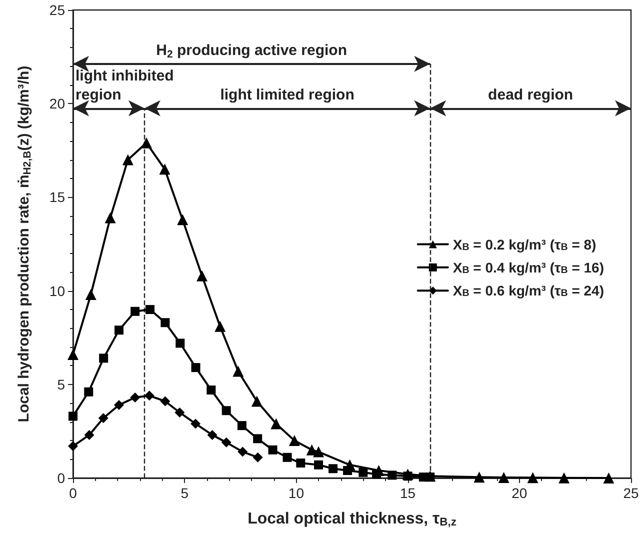  Describe the element at coordinates (57, 10) in the screenshot. I see `y-tick-label: 25` at that location.